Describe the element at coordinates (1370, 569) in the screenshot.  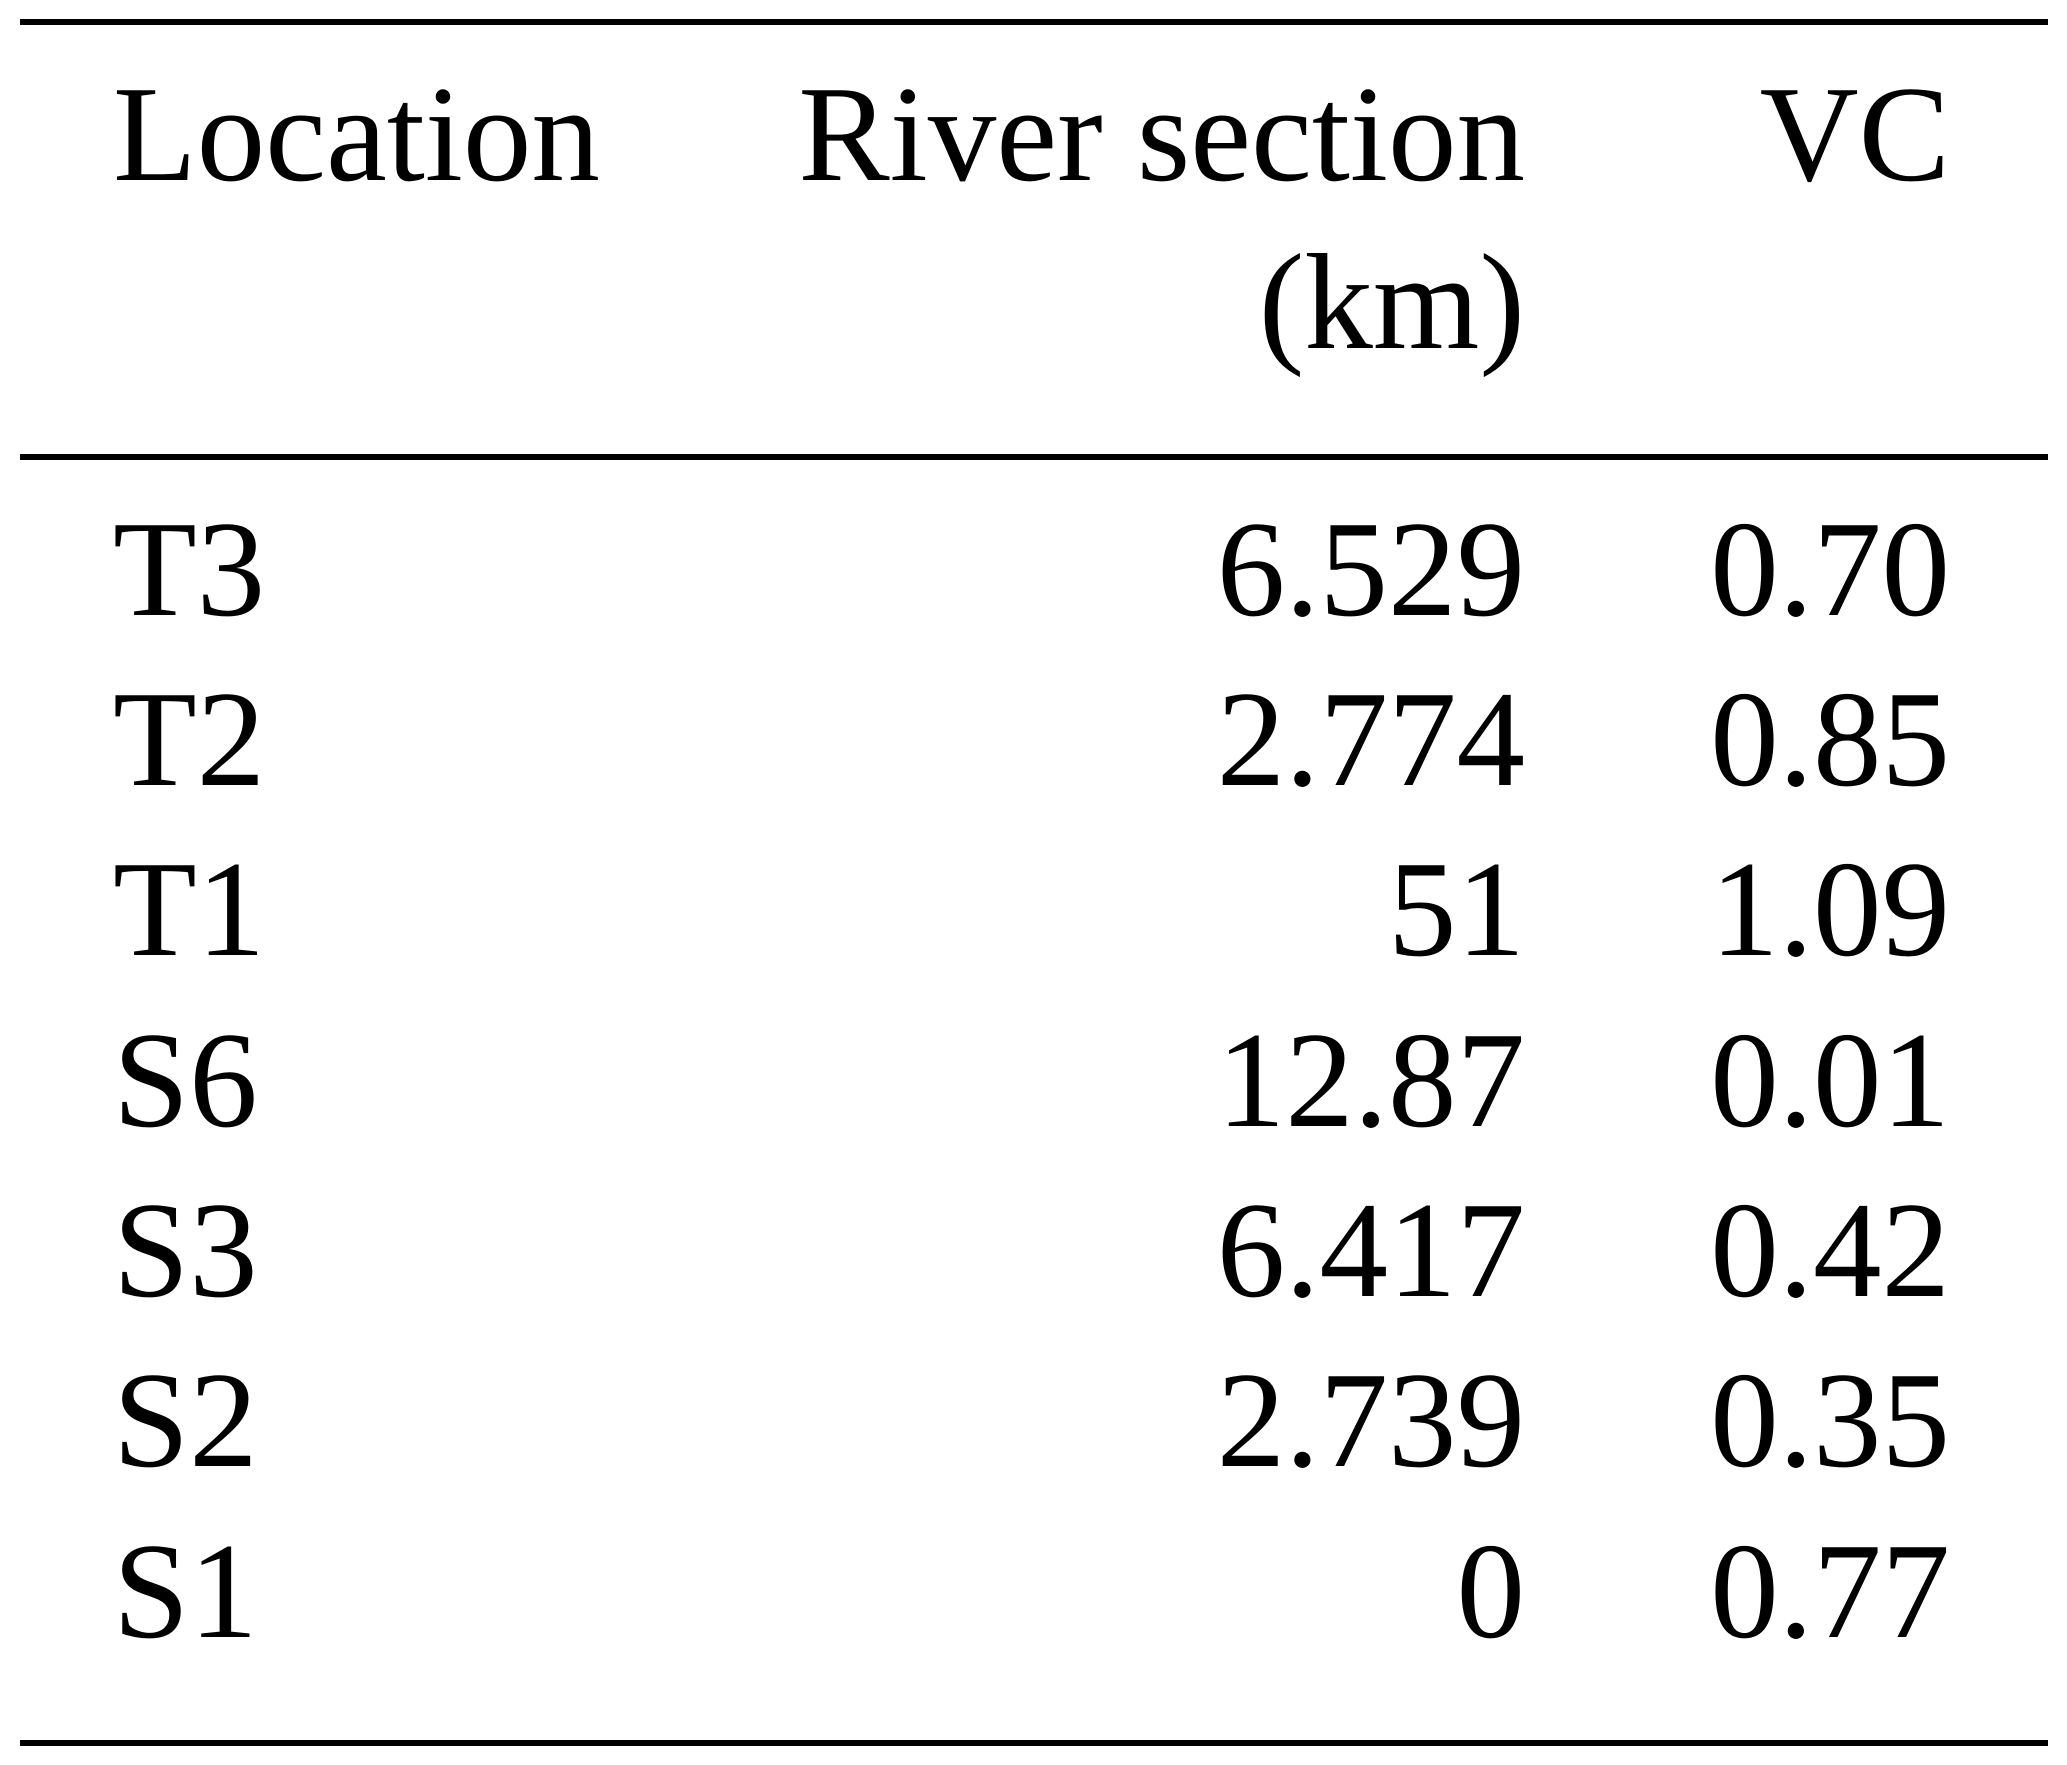
I see `river-section-cell: 6.529` at that location.